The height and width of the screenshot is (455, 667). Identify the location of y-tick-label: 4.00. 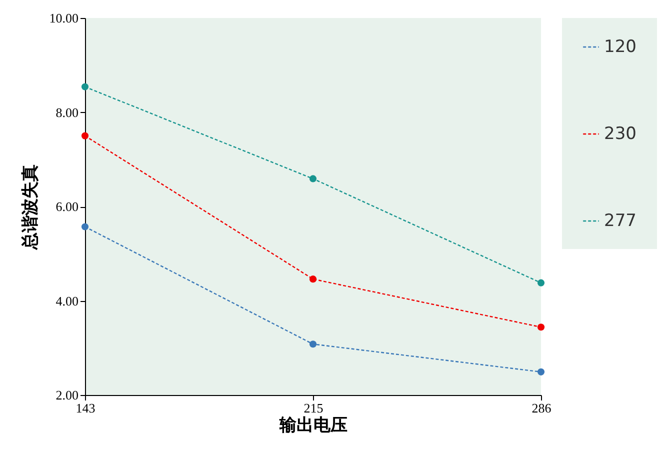
(67, 300).